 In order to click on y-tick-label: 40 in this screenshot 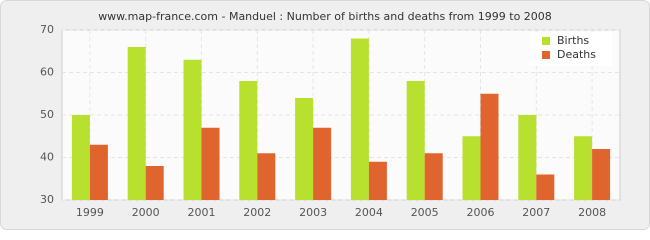, I will do `click(47, 157)`.